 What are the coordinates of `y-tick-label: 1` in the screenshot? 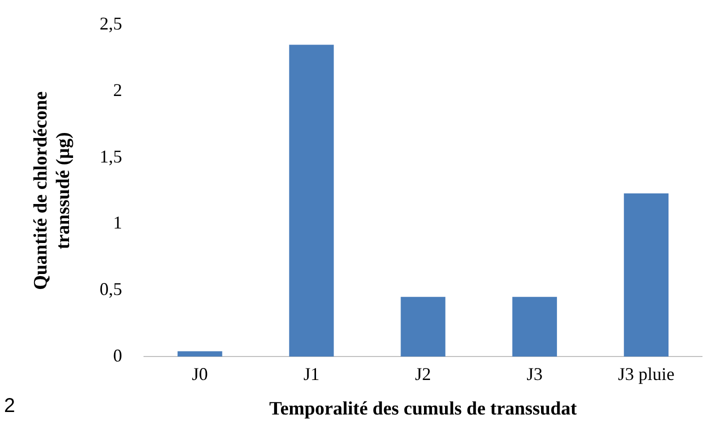 It's located at (117, 222).